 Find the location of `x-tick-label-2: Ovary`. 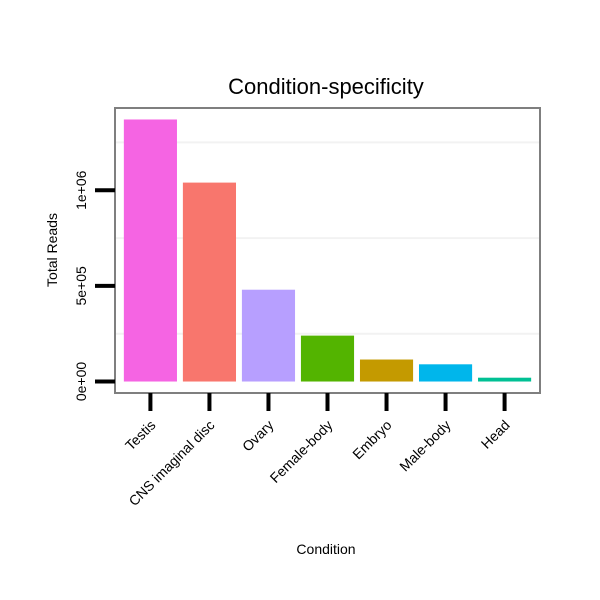

x-tick-label-2: Ovary is located at coordinates (258, 436).